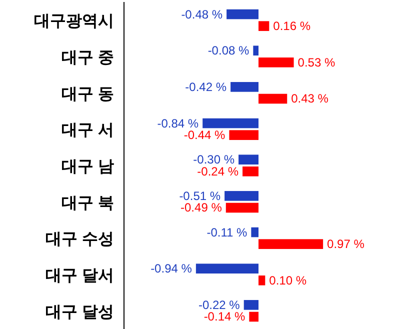 This screenshot has width=393, height=329. Describe the element at coordinates (292, 26) in the screenshot. I see `data-label: 0.16 %` at that location.